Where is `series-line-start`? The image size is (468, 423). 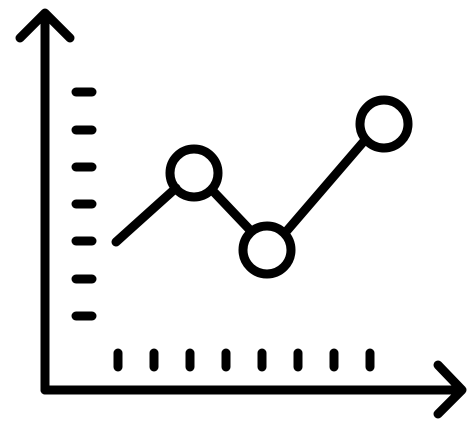 series-line-start is located at coordinates (146, 215).